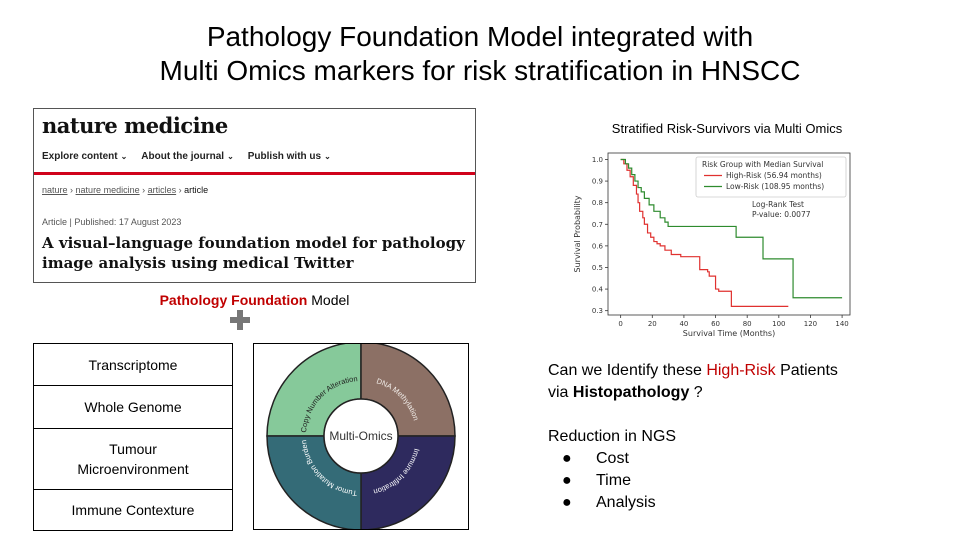  What do you see at coordinates (597, 311) in the screenshot?
I see `y-tick-label: 0.3` at bounding box center [597, 311].